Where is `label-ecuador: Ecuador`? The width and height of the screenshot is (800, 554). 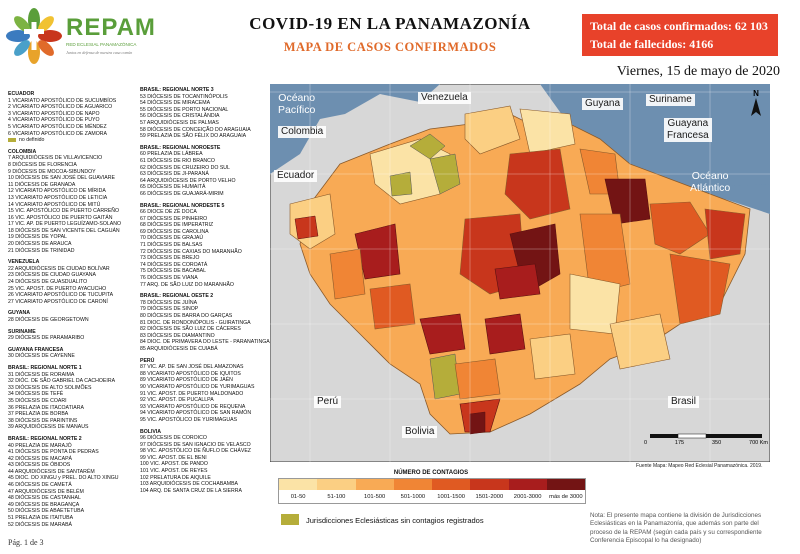 label-ecuador: Ecuador is located at coordinates (296, 176).